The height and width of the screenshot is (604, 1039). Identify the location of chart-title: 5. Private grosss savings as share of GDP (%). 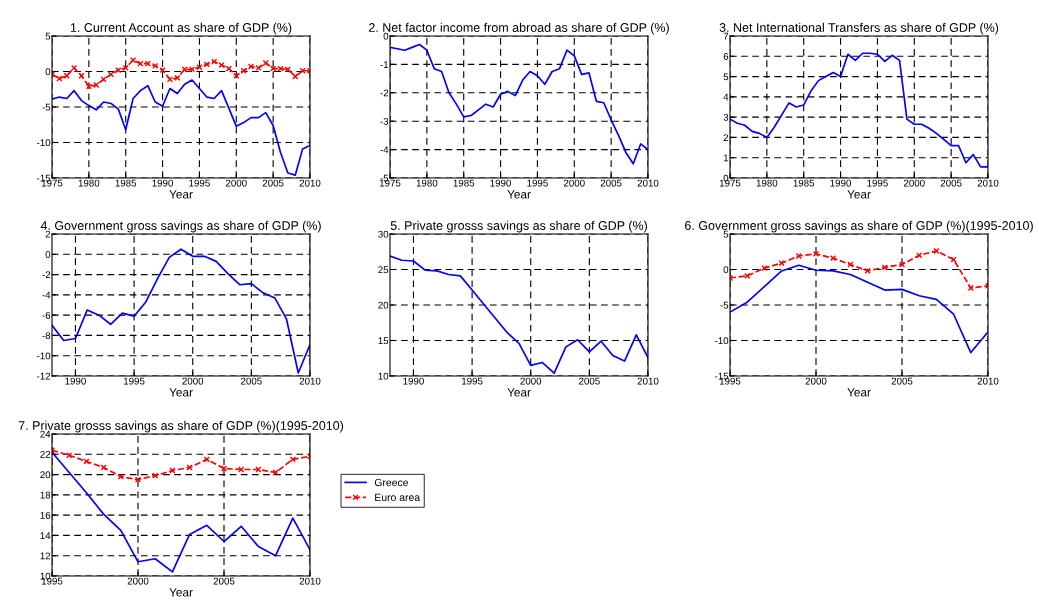
(518, 226).